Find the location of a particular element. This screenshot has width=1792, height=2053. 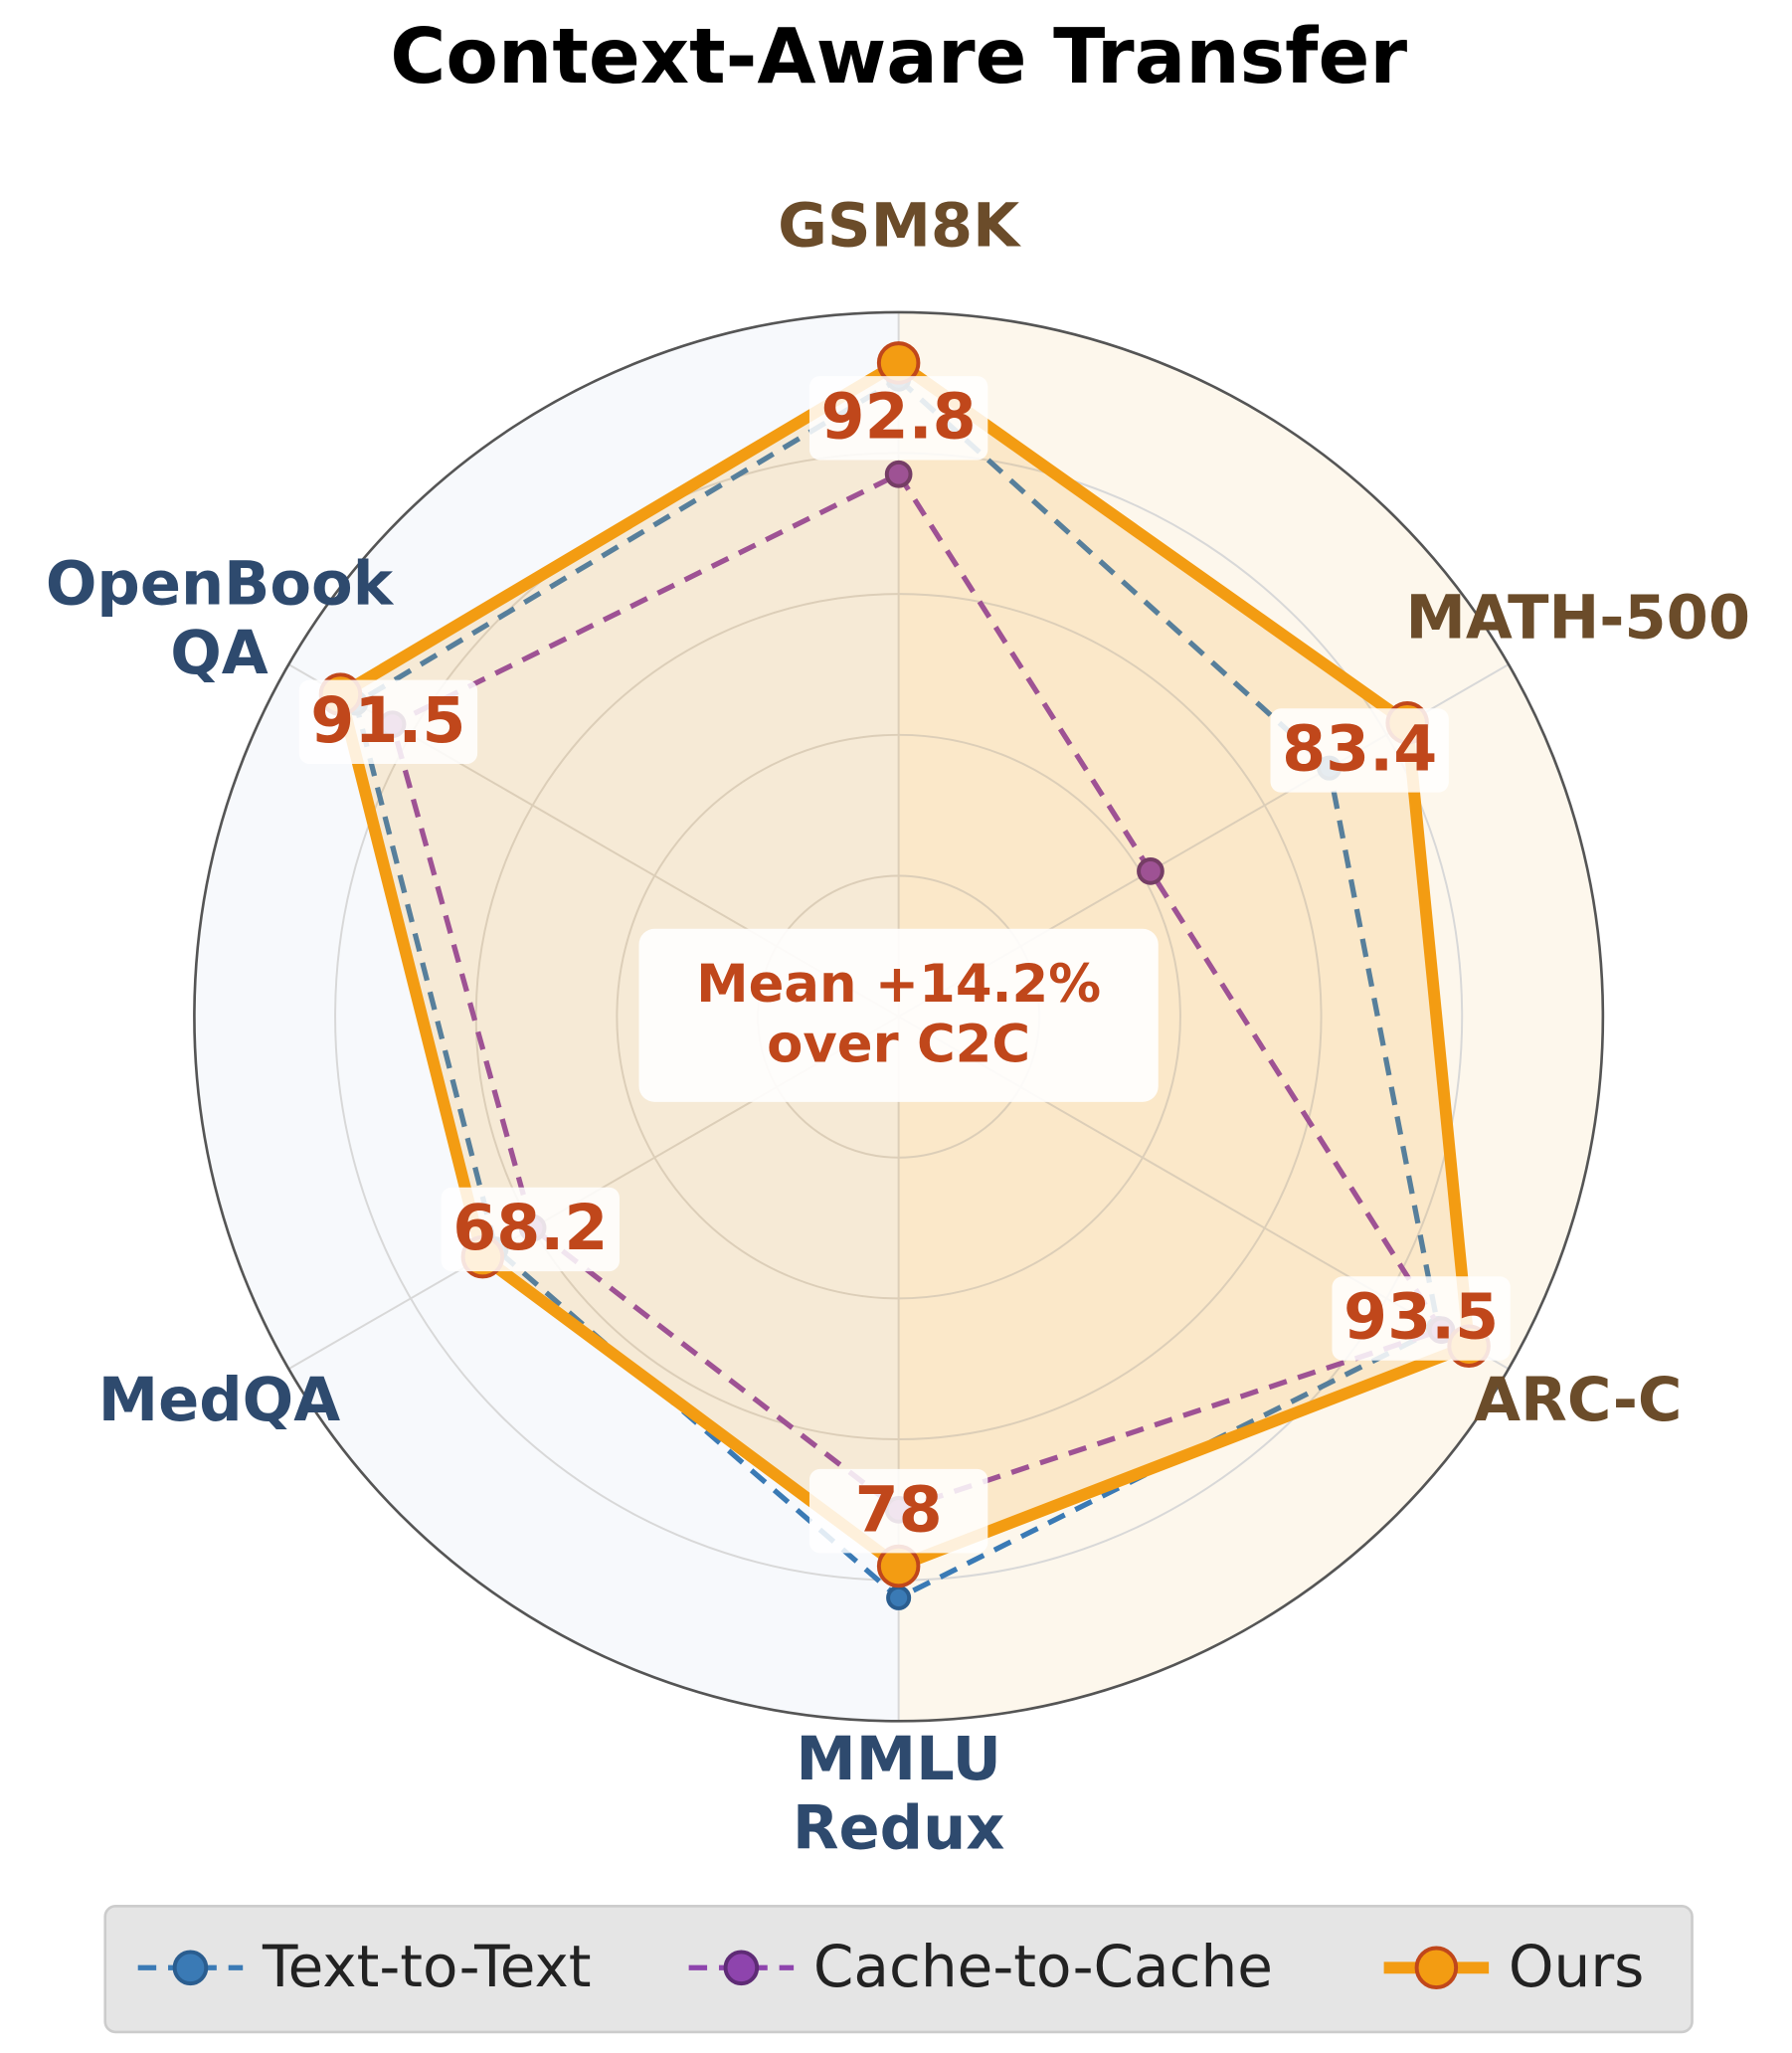

annotation: Mean +14.2% over C2C is located at coordinates (899, 1013).